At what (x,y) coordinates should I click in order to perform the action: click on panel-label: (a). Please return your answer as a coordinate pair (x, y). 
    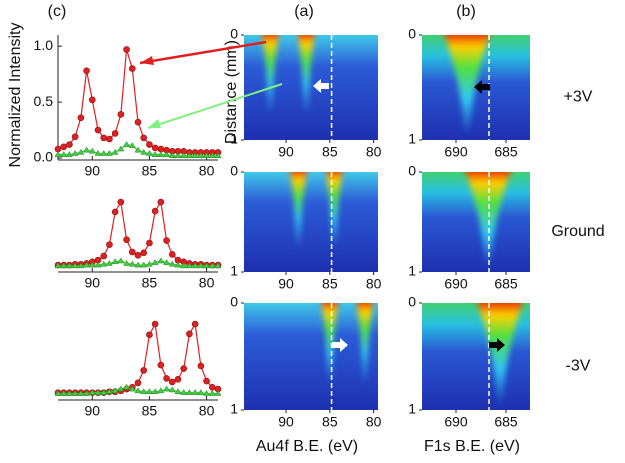
    Looking at the image, I should click on (304, 11).